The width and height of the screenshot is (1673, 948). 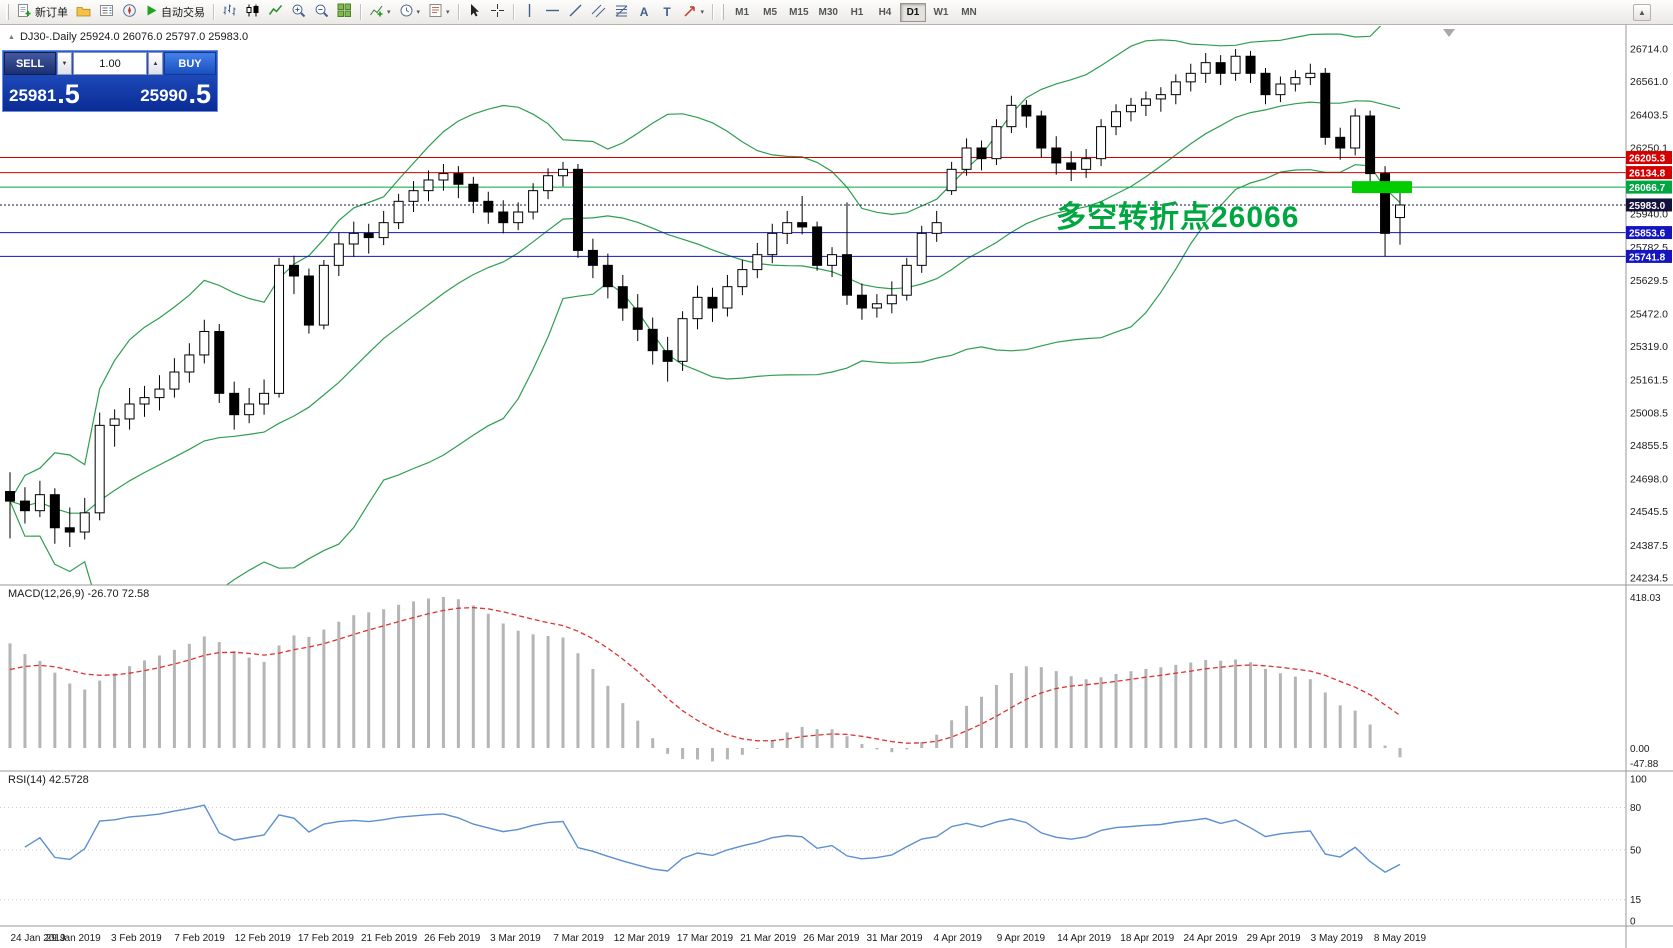 I want to click on svg-text: 0.00, so click(x=1640, y=749).